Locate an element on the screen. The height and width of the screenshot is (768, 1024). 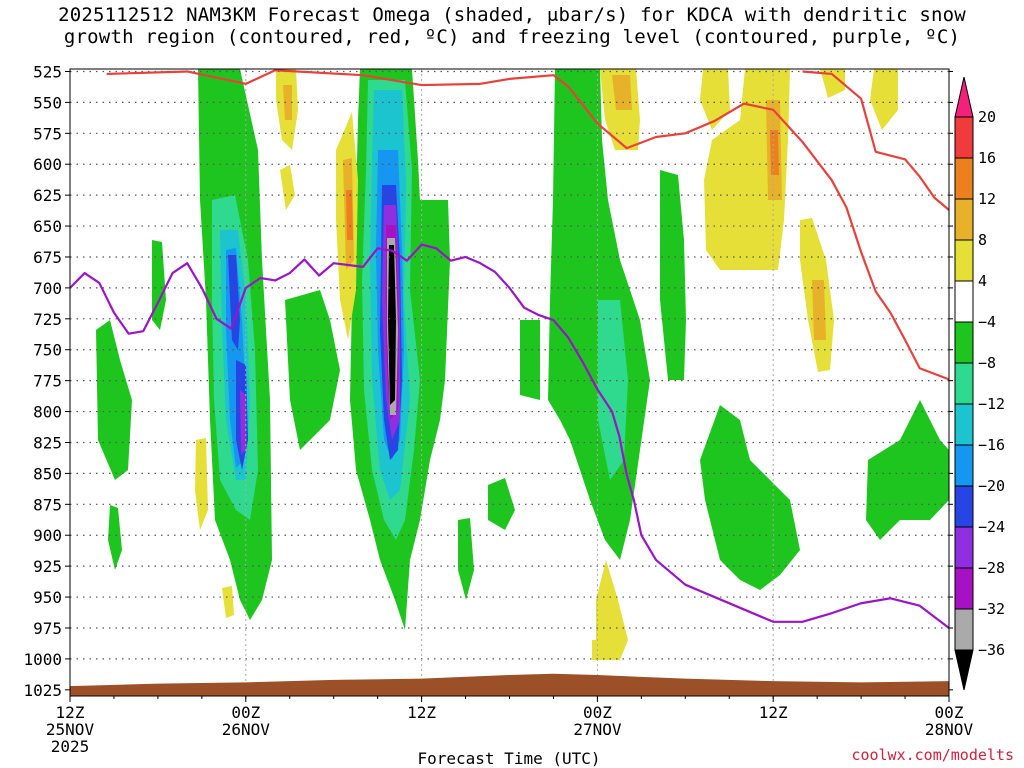
y-tick-label: 550 is located at coordinates (47, 102).